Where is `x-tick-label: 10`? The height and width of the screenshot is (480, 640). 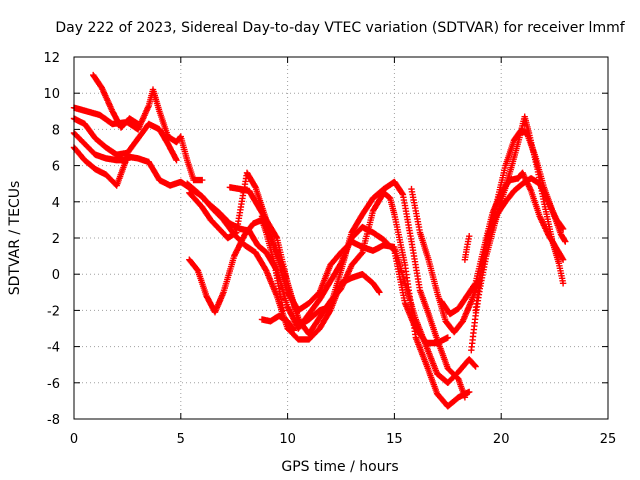 x-tick-label: 10 is located at coordinates (287, 439).